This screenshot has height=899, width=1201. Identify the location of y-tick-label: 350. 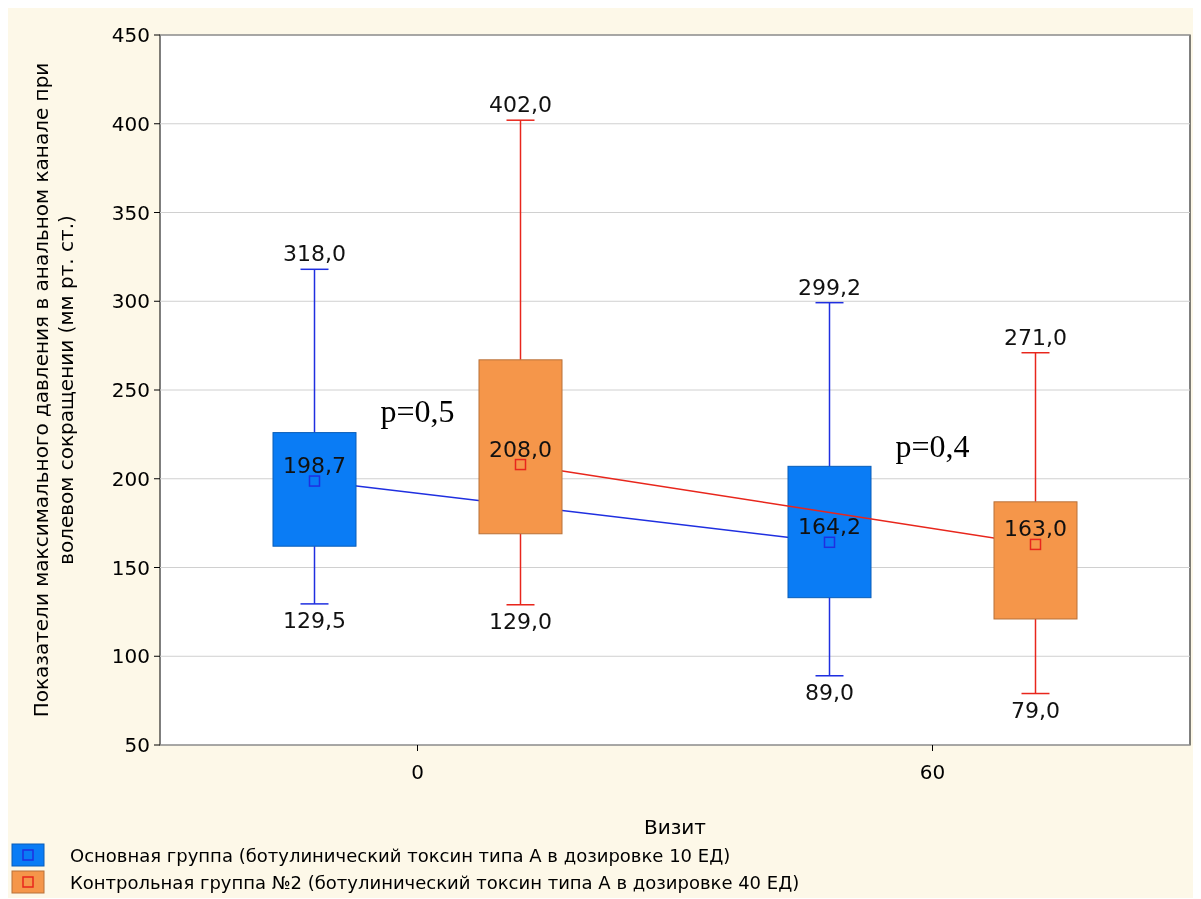
(130, 212).